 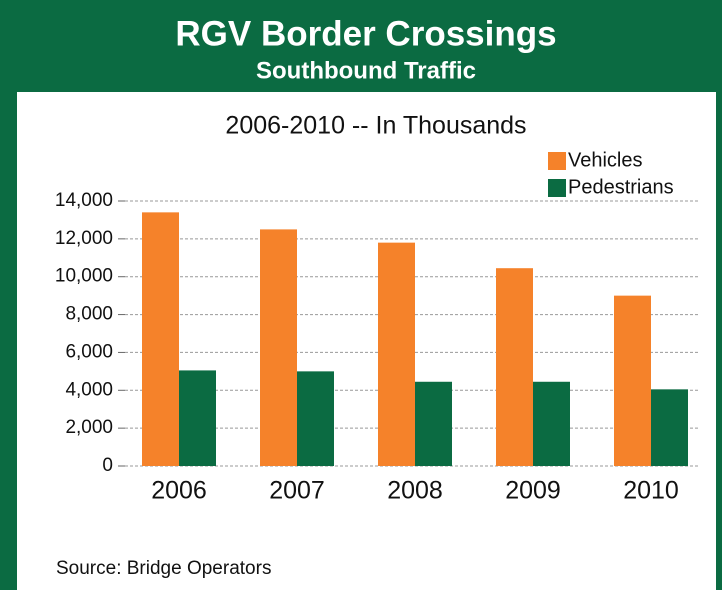 I want to click on legend-label: Vehicles, so click(x=605, y=160).